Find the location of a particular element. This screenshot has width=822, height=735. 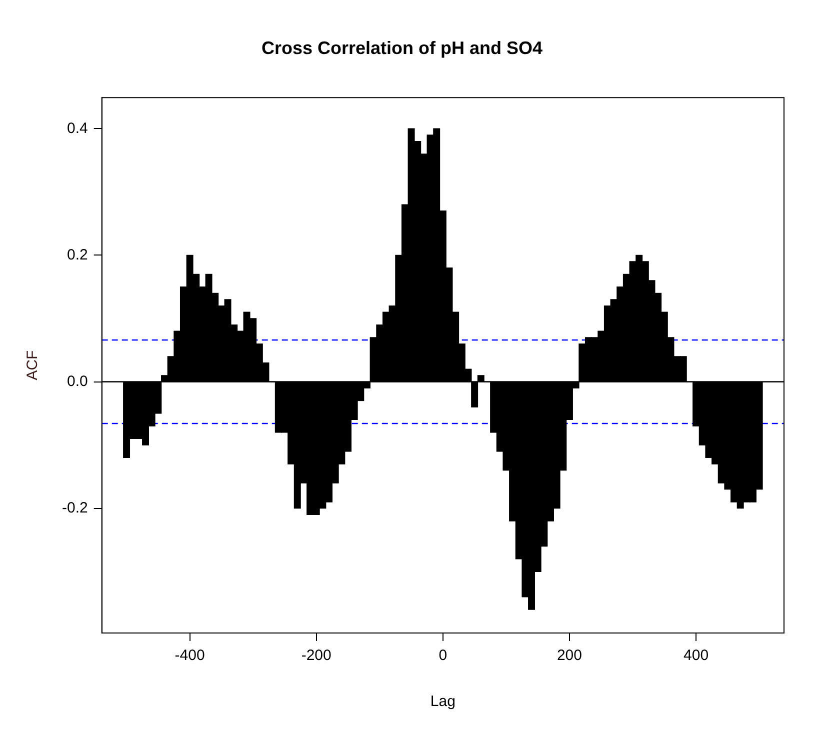

y-tick-label: 0.2 is located at coordinates (77, 255).